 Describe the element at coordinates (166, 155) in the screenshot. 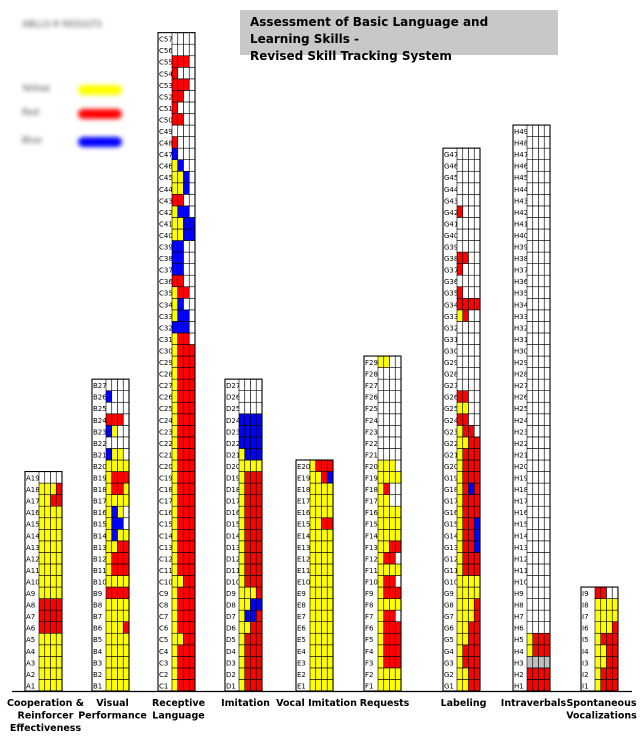

I see `row-label: C47` at that location.